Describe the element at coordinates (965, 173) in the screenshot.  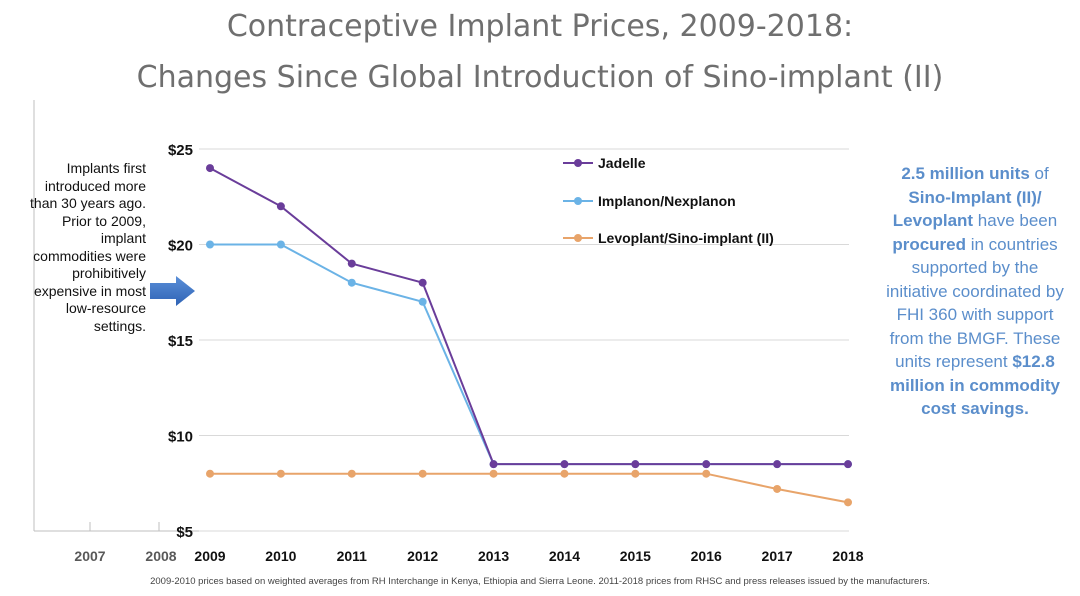
I see `units-highlight: 2.5 million units` at that location.